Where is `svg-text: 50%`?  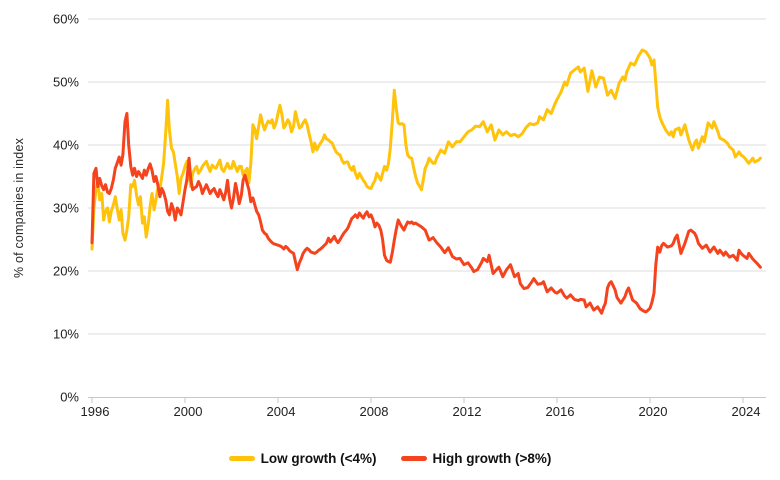 svg-text: 50% is located at coordinates (66, 82).